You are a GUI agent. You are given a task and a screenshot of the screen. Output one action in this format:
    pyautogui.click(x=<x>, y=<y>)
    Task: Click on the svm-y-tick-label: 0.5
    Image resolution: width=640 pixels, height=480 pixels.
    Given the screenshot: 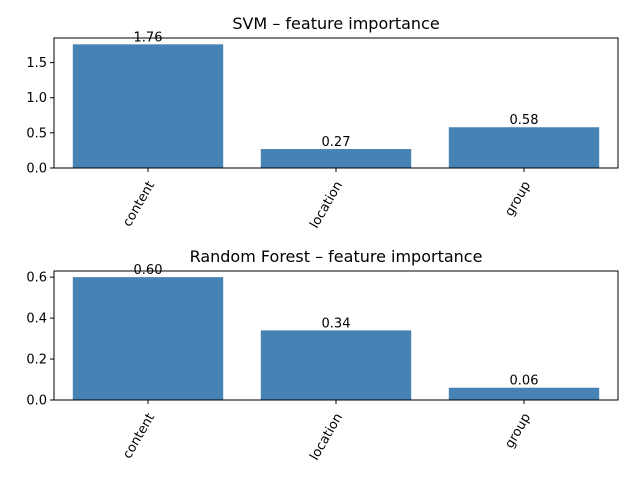 What is the action you would take?
    pyautogui.click(x=36, y=133)
    